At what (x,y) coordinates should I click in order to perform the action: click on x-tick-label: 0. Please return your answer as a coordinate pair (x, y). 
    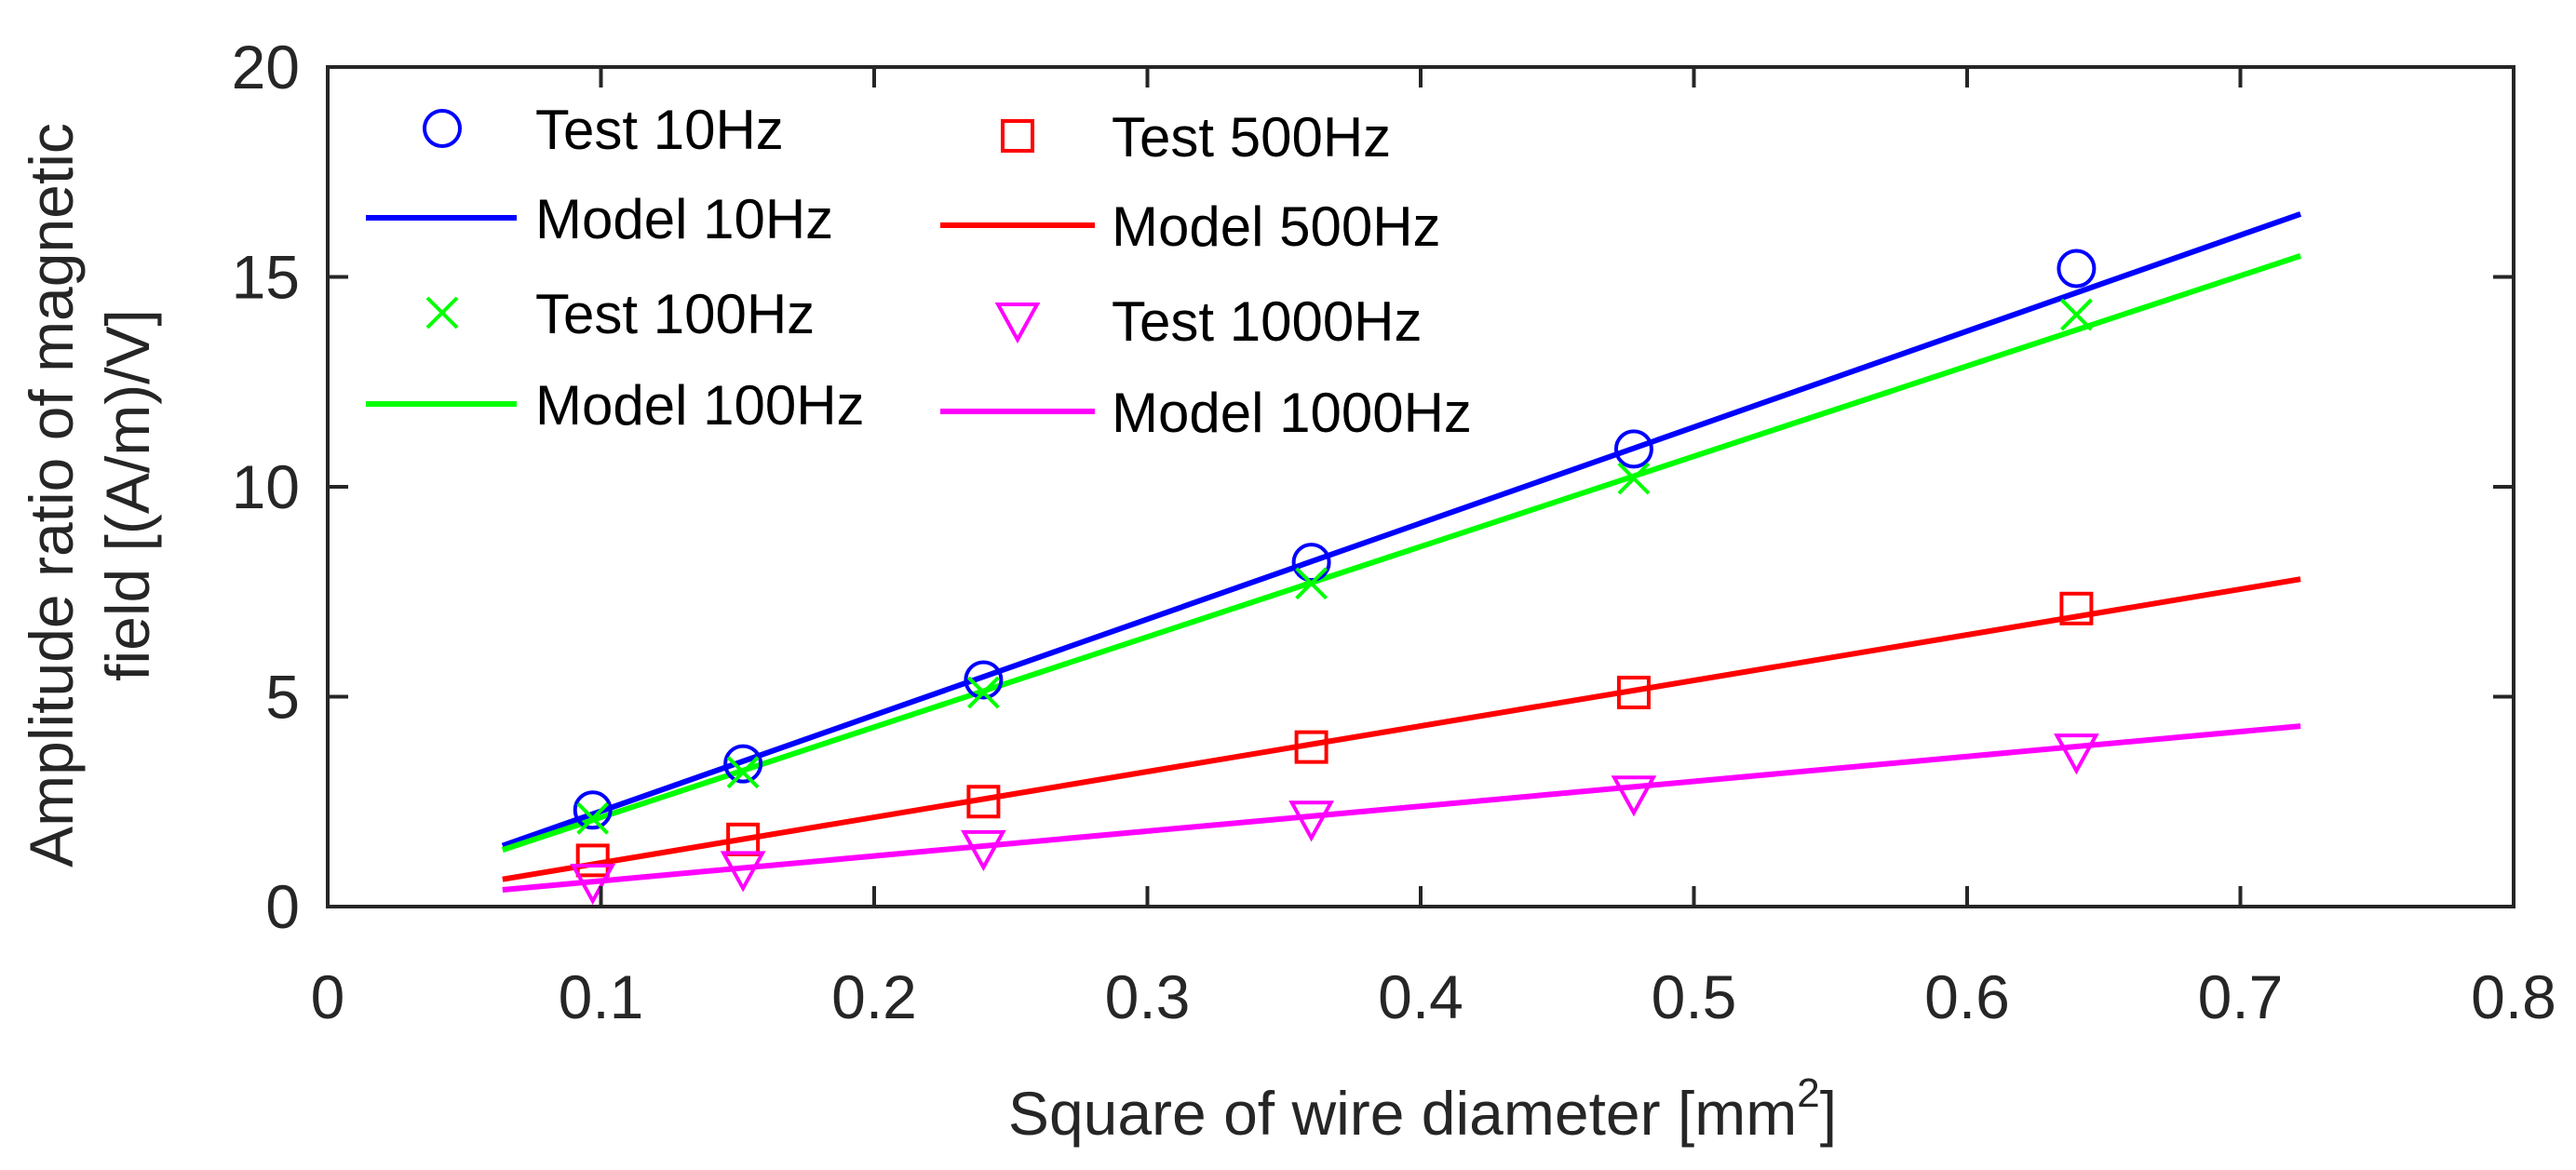
    Looking at the image, I should click on (328, 996).